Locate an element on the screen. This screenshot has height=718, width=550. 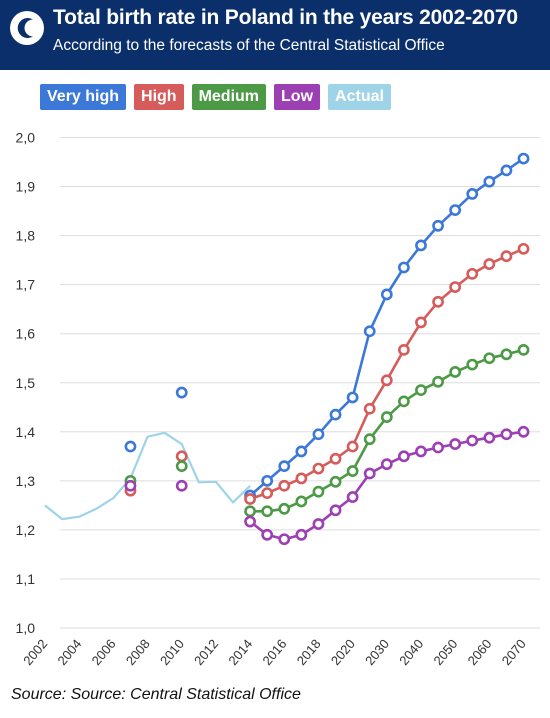
y-tick-label: 1,8 is located at coordinates (26, 236).